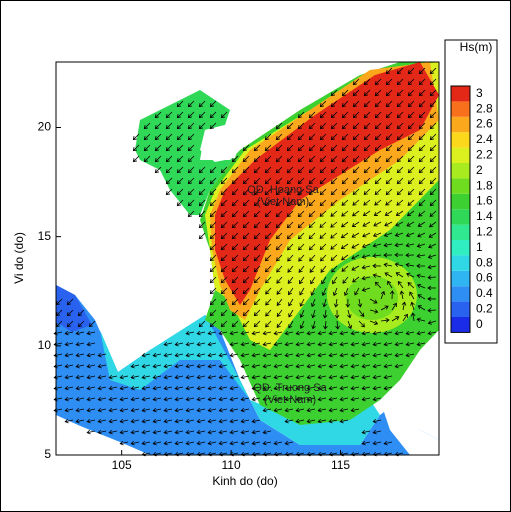 The height and width of the screenshot is (512, 511). Describe the element at coordinates (122, 465) in the screenshot. I see `x-tick-label: 105` at that location.